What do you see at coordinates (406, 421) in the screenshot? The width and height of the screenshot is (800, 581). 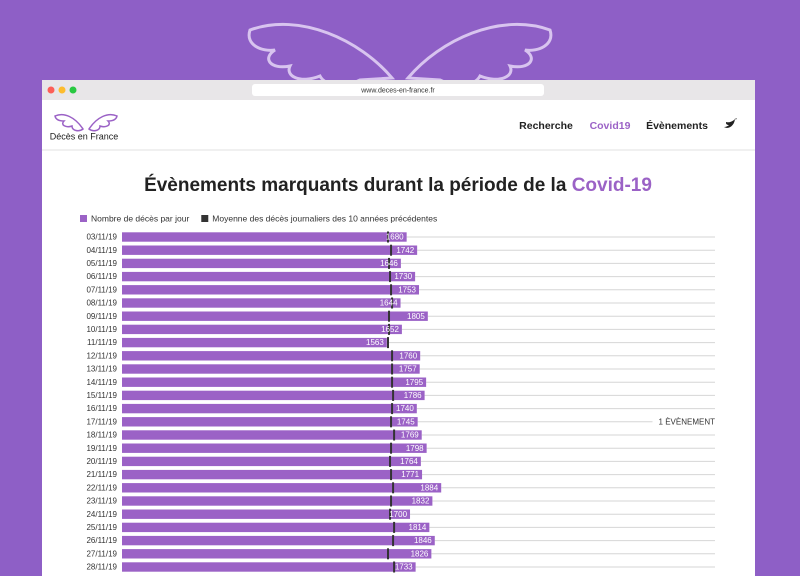 I see `value-label: 1745` at bounding box center [406, 421].